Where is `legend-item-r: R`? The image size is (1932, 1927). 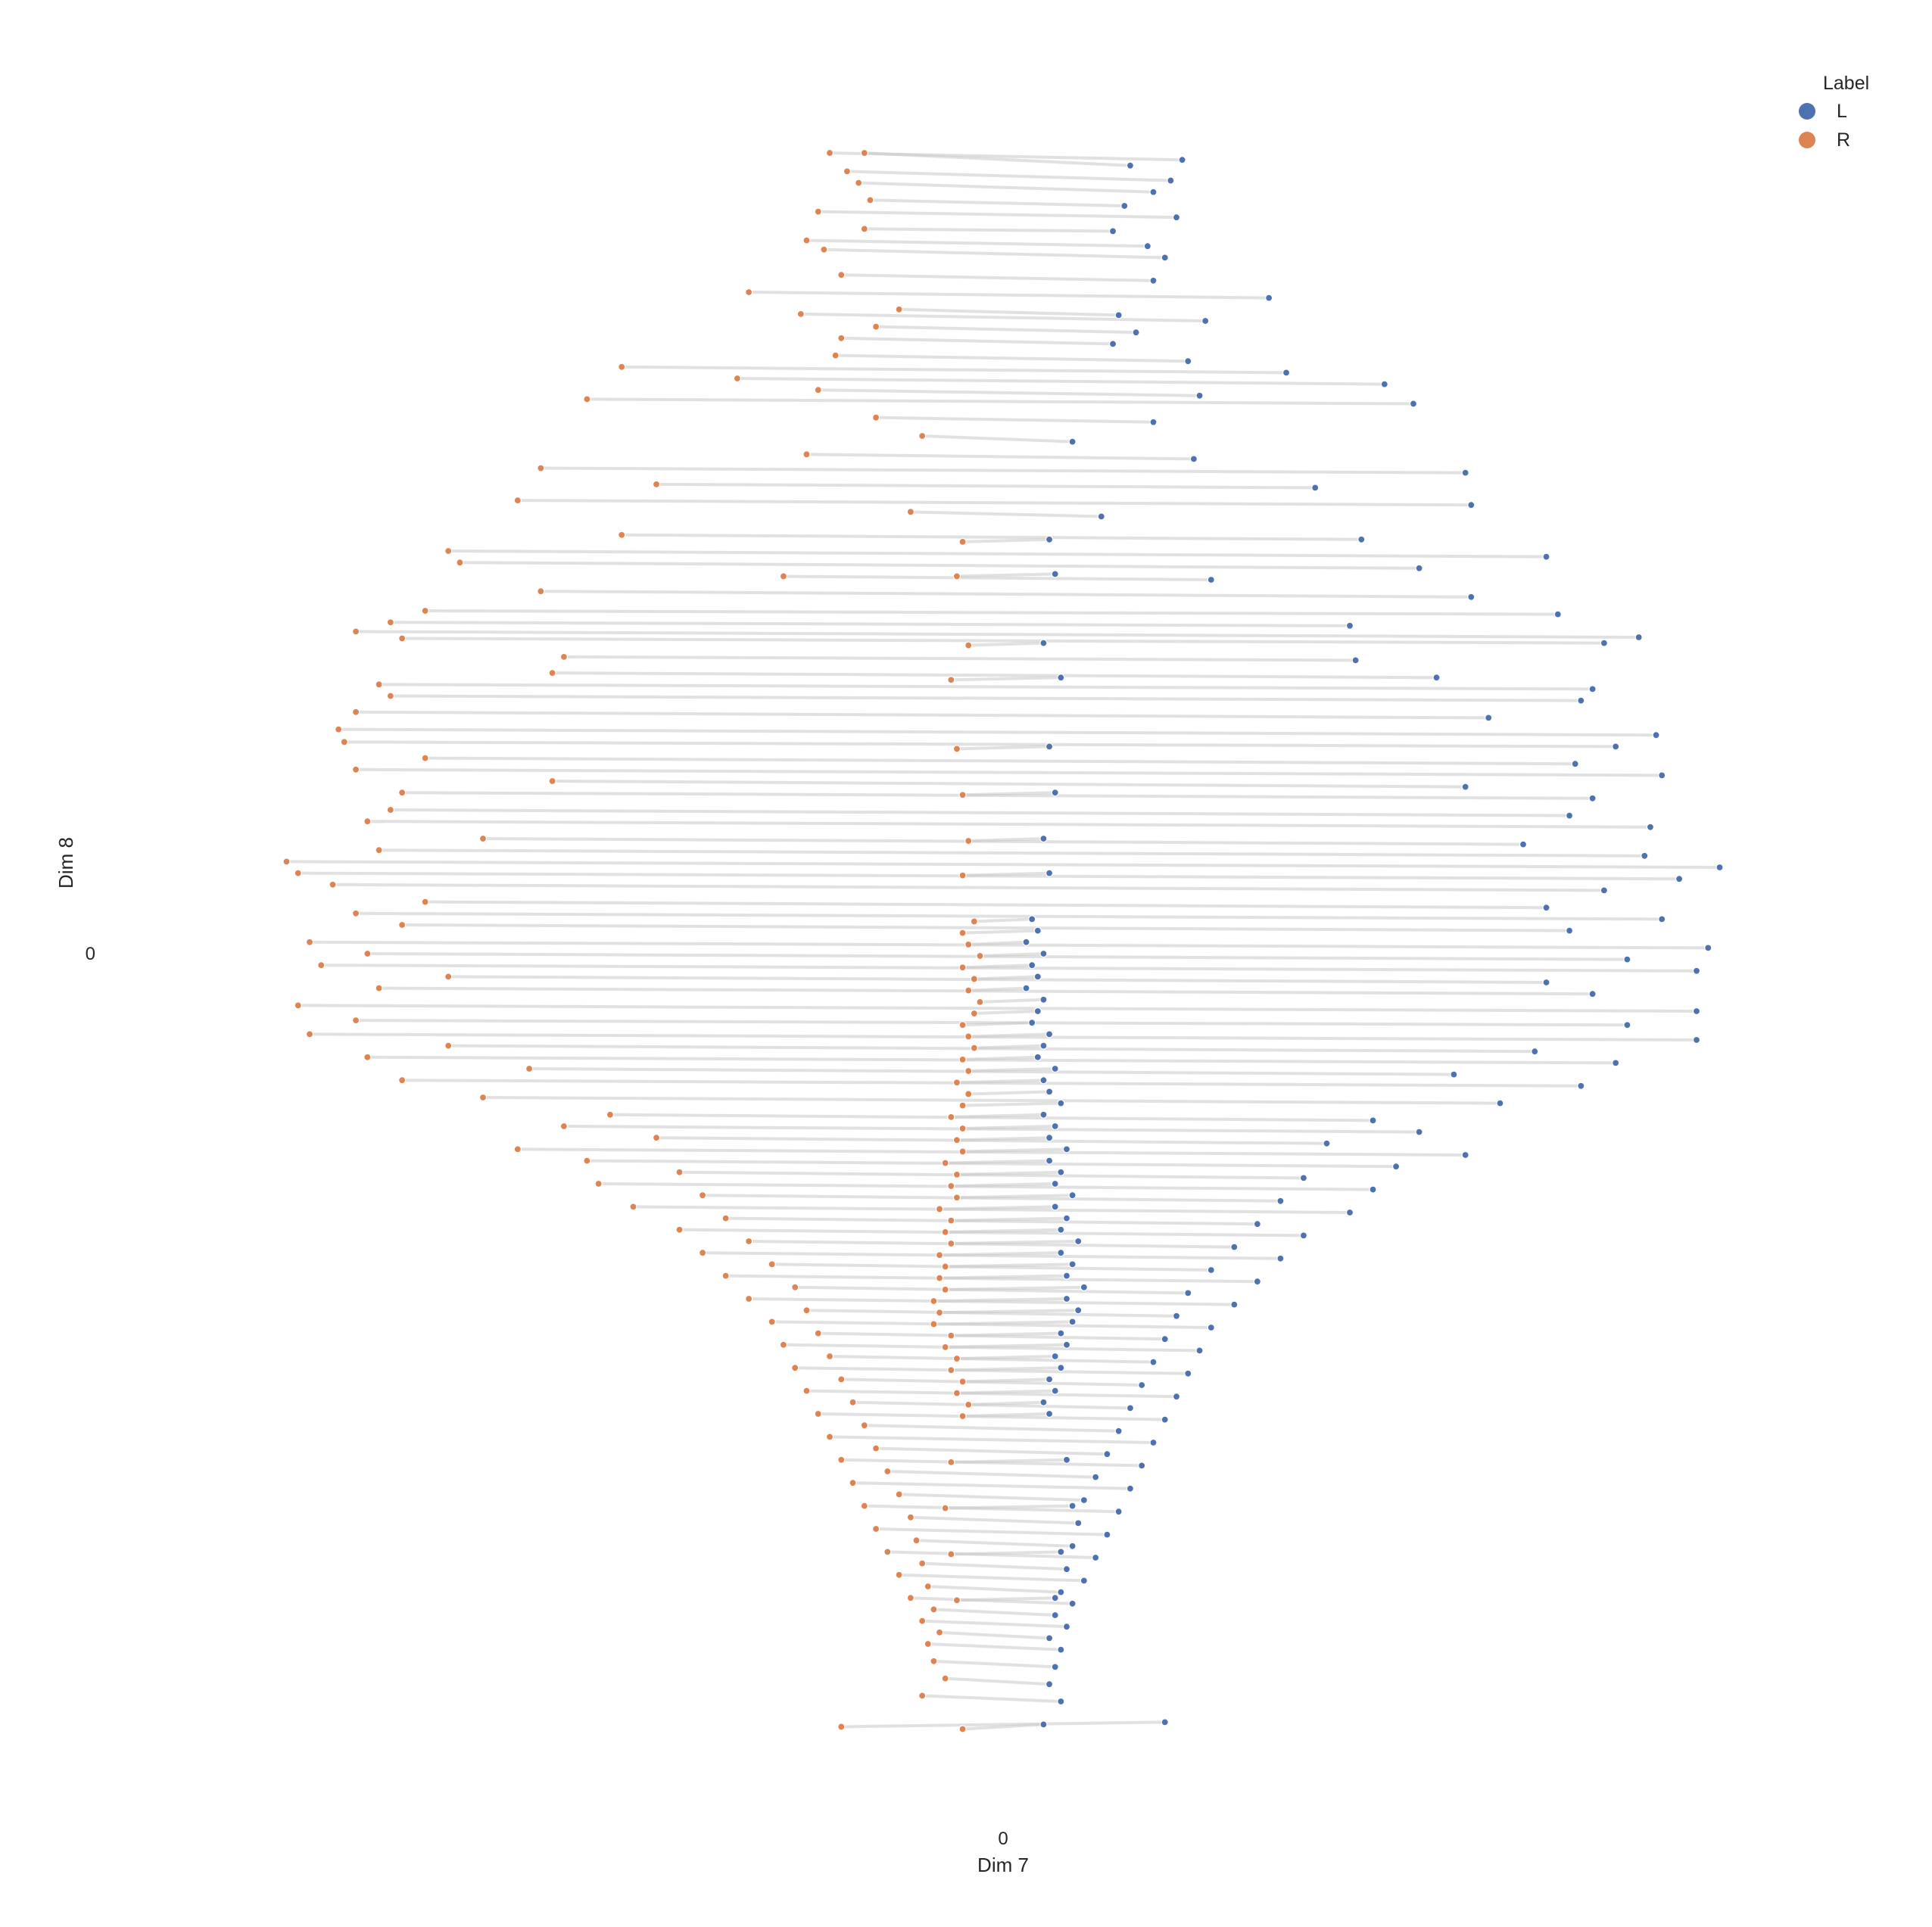 legend-item-r: R is located at coordinates (1833, 140).